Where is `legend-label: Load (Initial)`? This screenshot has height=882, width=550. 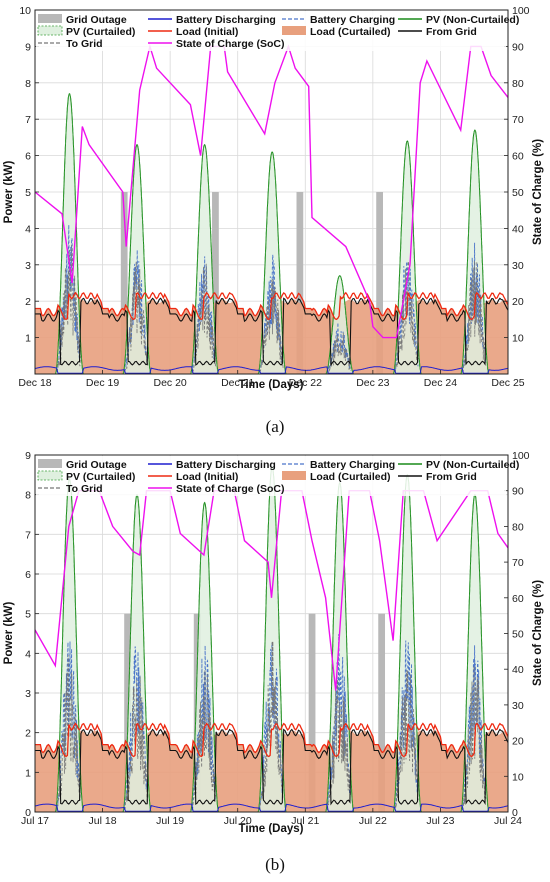 legend-label: Load (Initial) is located at coordinates (207, 32).